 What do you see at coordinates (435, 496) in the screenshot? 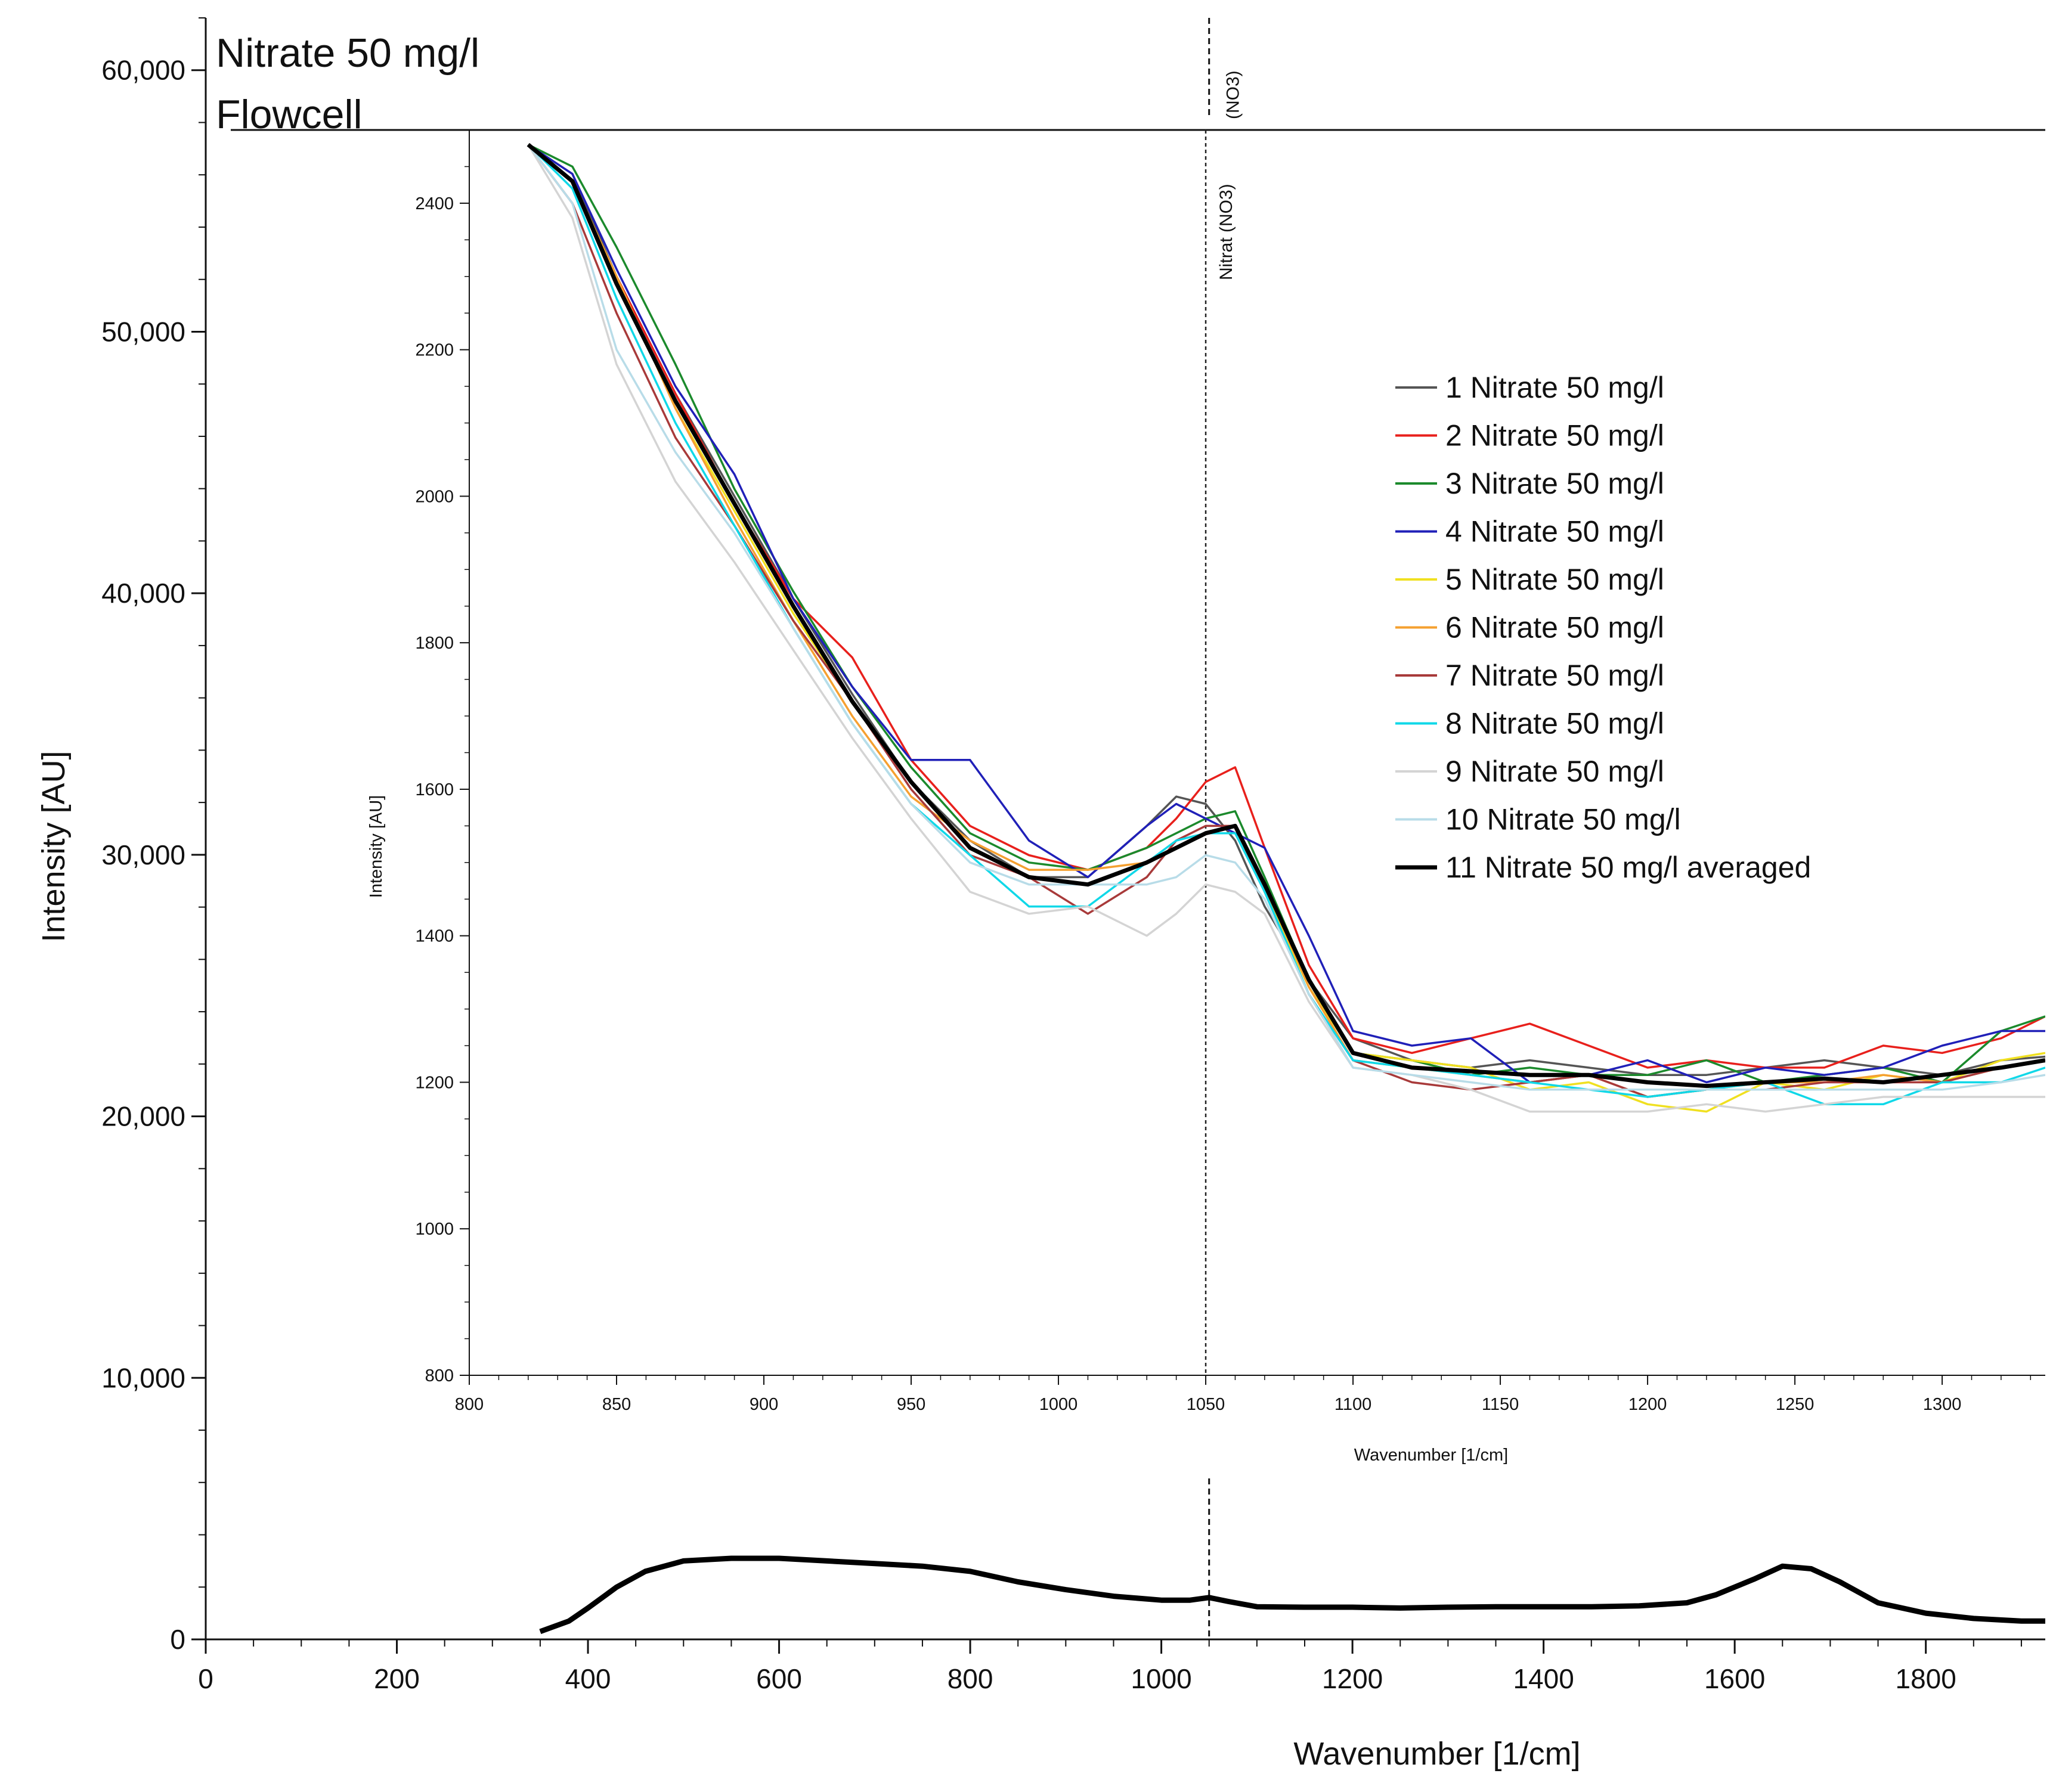
I see `inset-y-tick-label: 2000` at bounding box center [435, 496].